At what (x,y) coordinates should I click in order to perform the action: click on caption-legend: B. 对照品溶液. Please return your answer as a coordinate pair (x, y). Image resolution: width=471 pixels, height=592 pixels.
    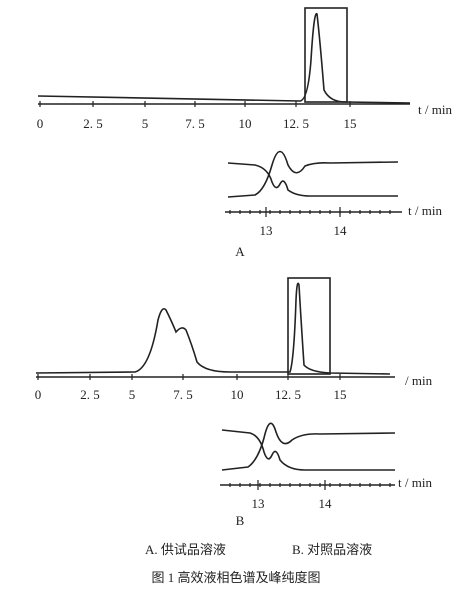
    Looking at the image, I should click on (332, 549).